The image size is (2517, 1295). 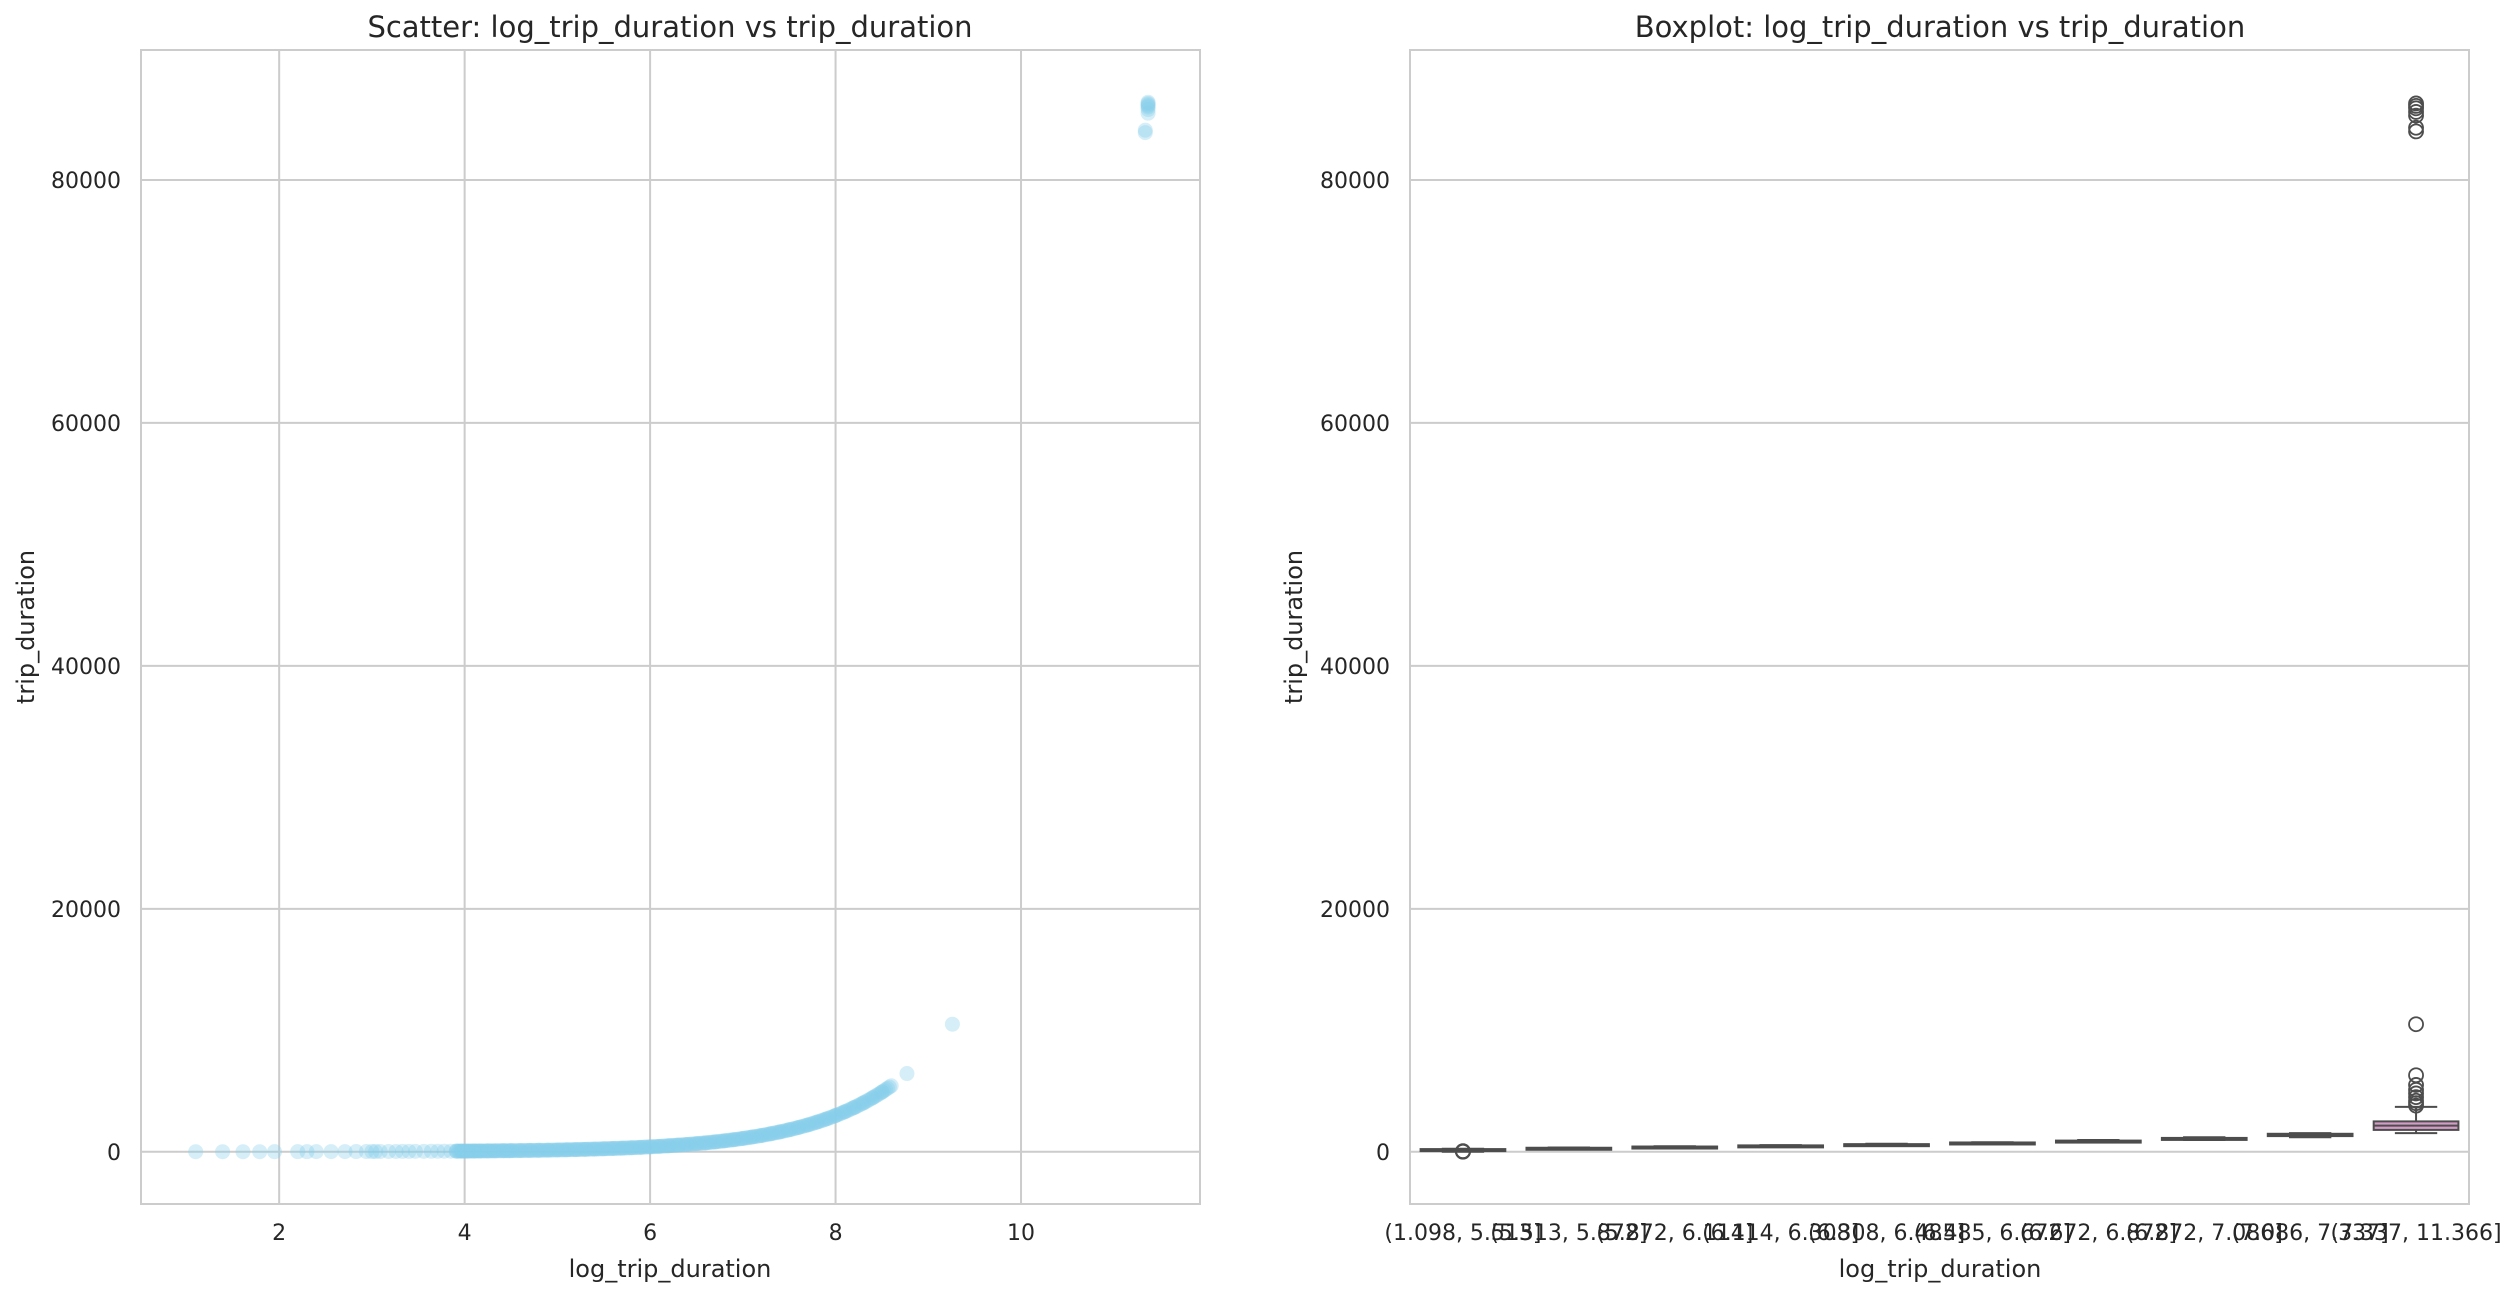 I want to click on boxplot-x-tick-label: (1.098, 5.513], so click(x=1462, y=1233).